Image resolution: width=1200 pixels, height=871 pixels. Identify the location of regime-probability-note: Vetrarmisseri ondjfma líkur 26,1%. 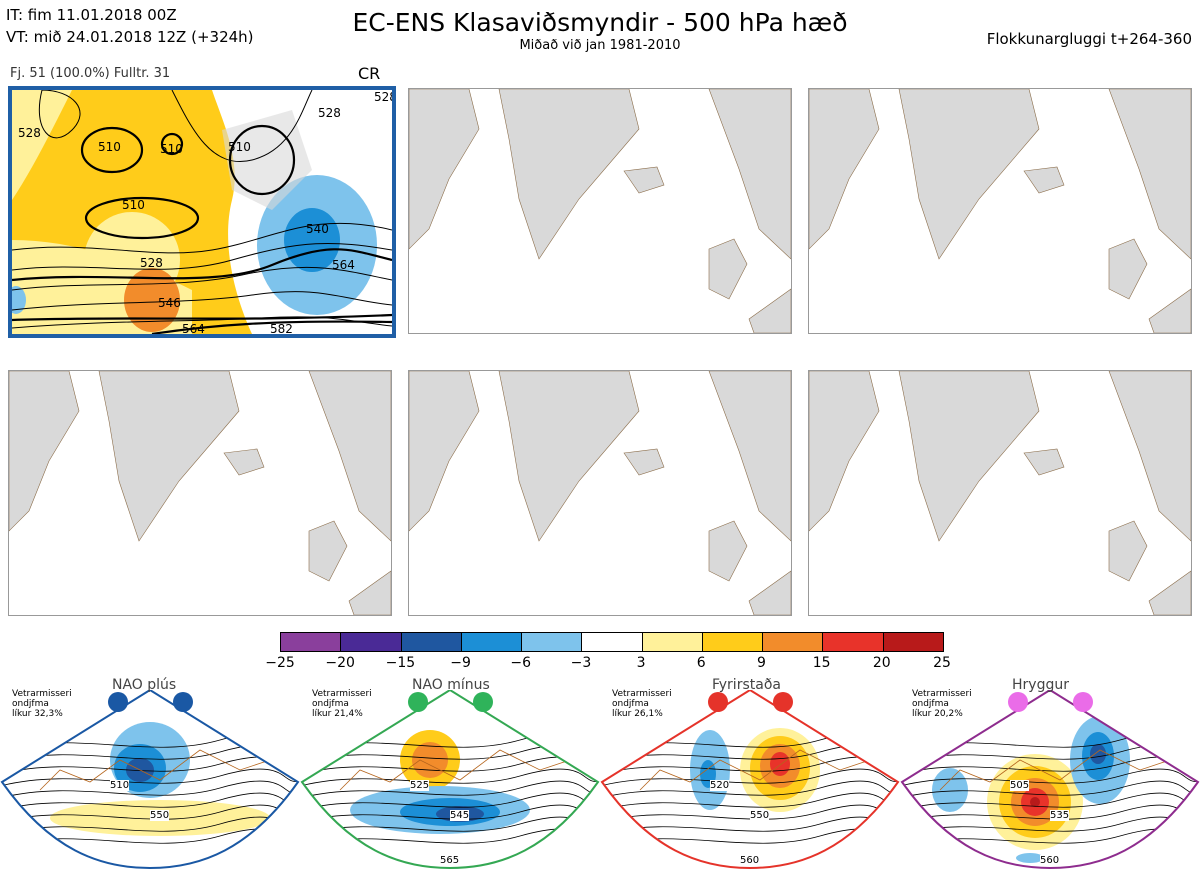
(642, 704).